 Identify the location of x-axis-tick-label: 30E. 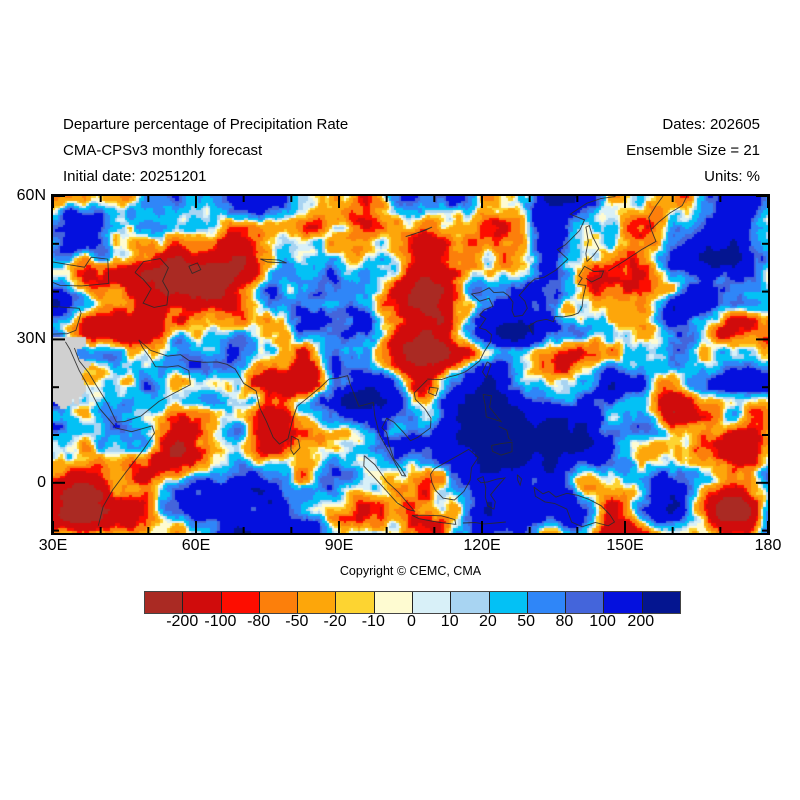
(53, 545).